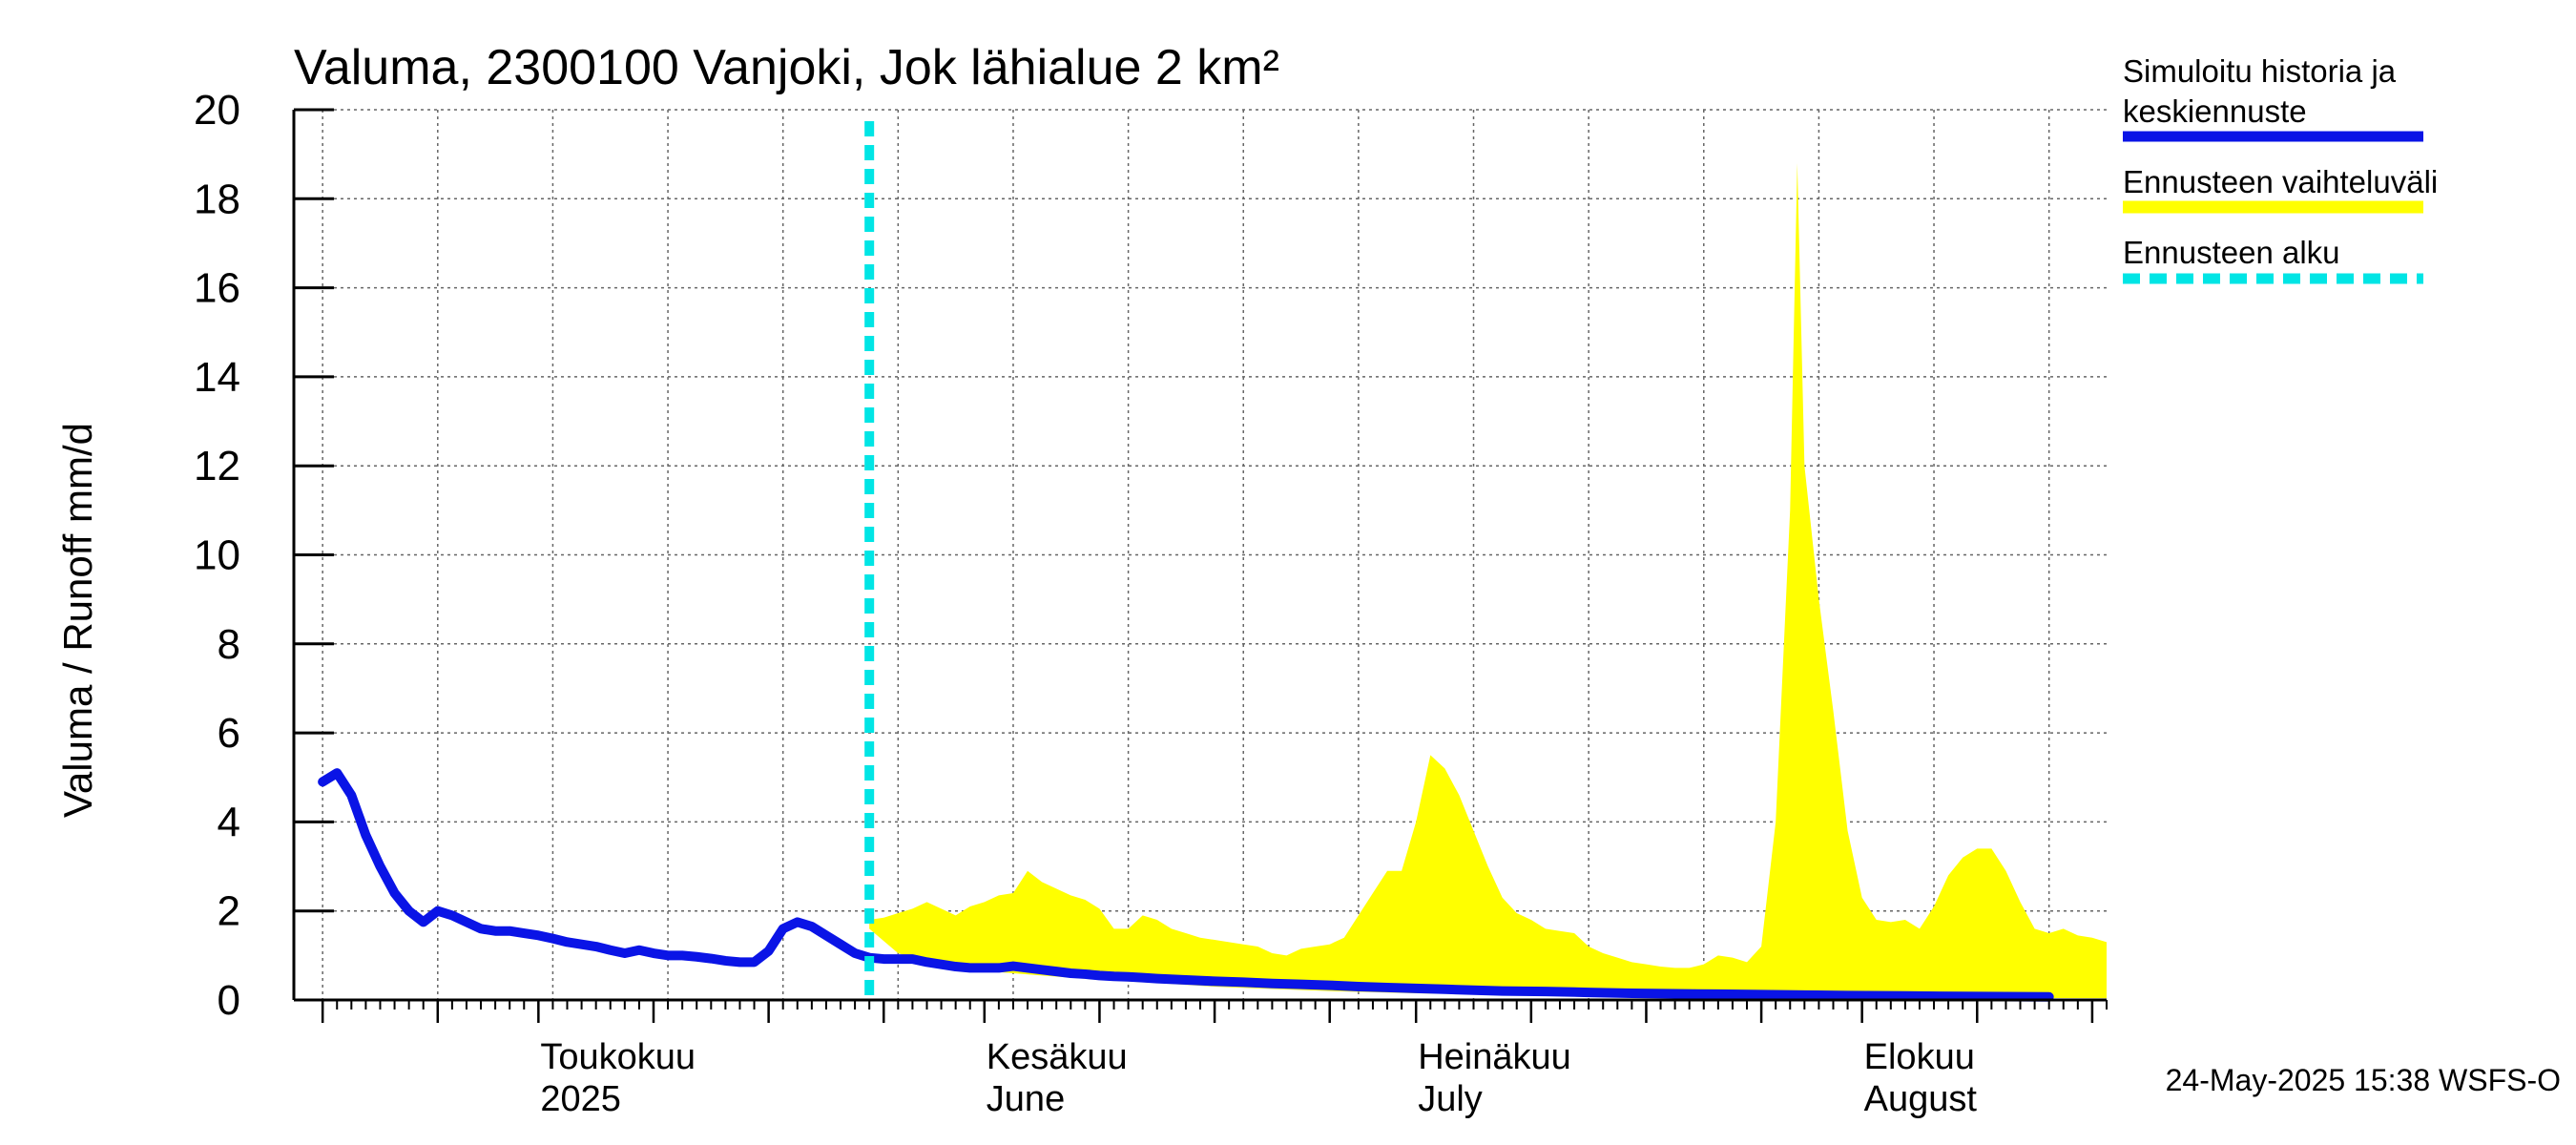  I want to click on y-tick-label: 10, so click(217, 555).